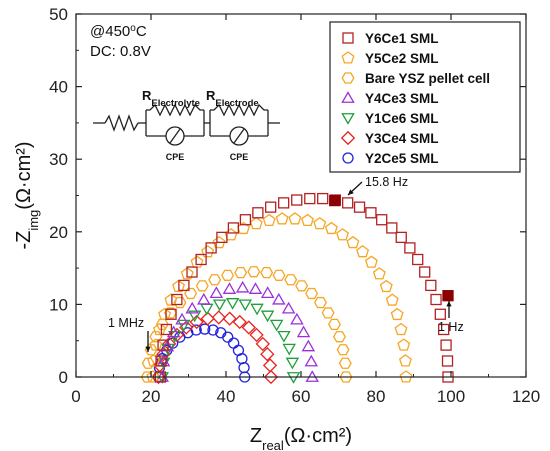 The height and width of the screenshot is (451, 550). I want to click on x-tick-label: 20, so click(151, 396).